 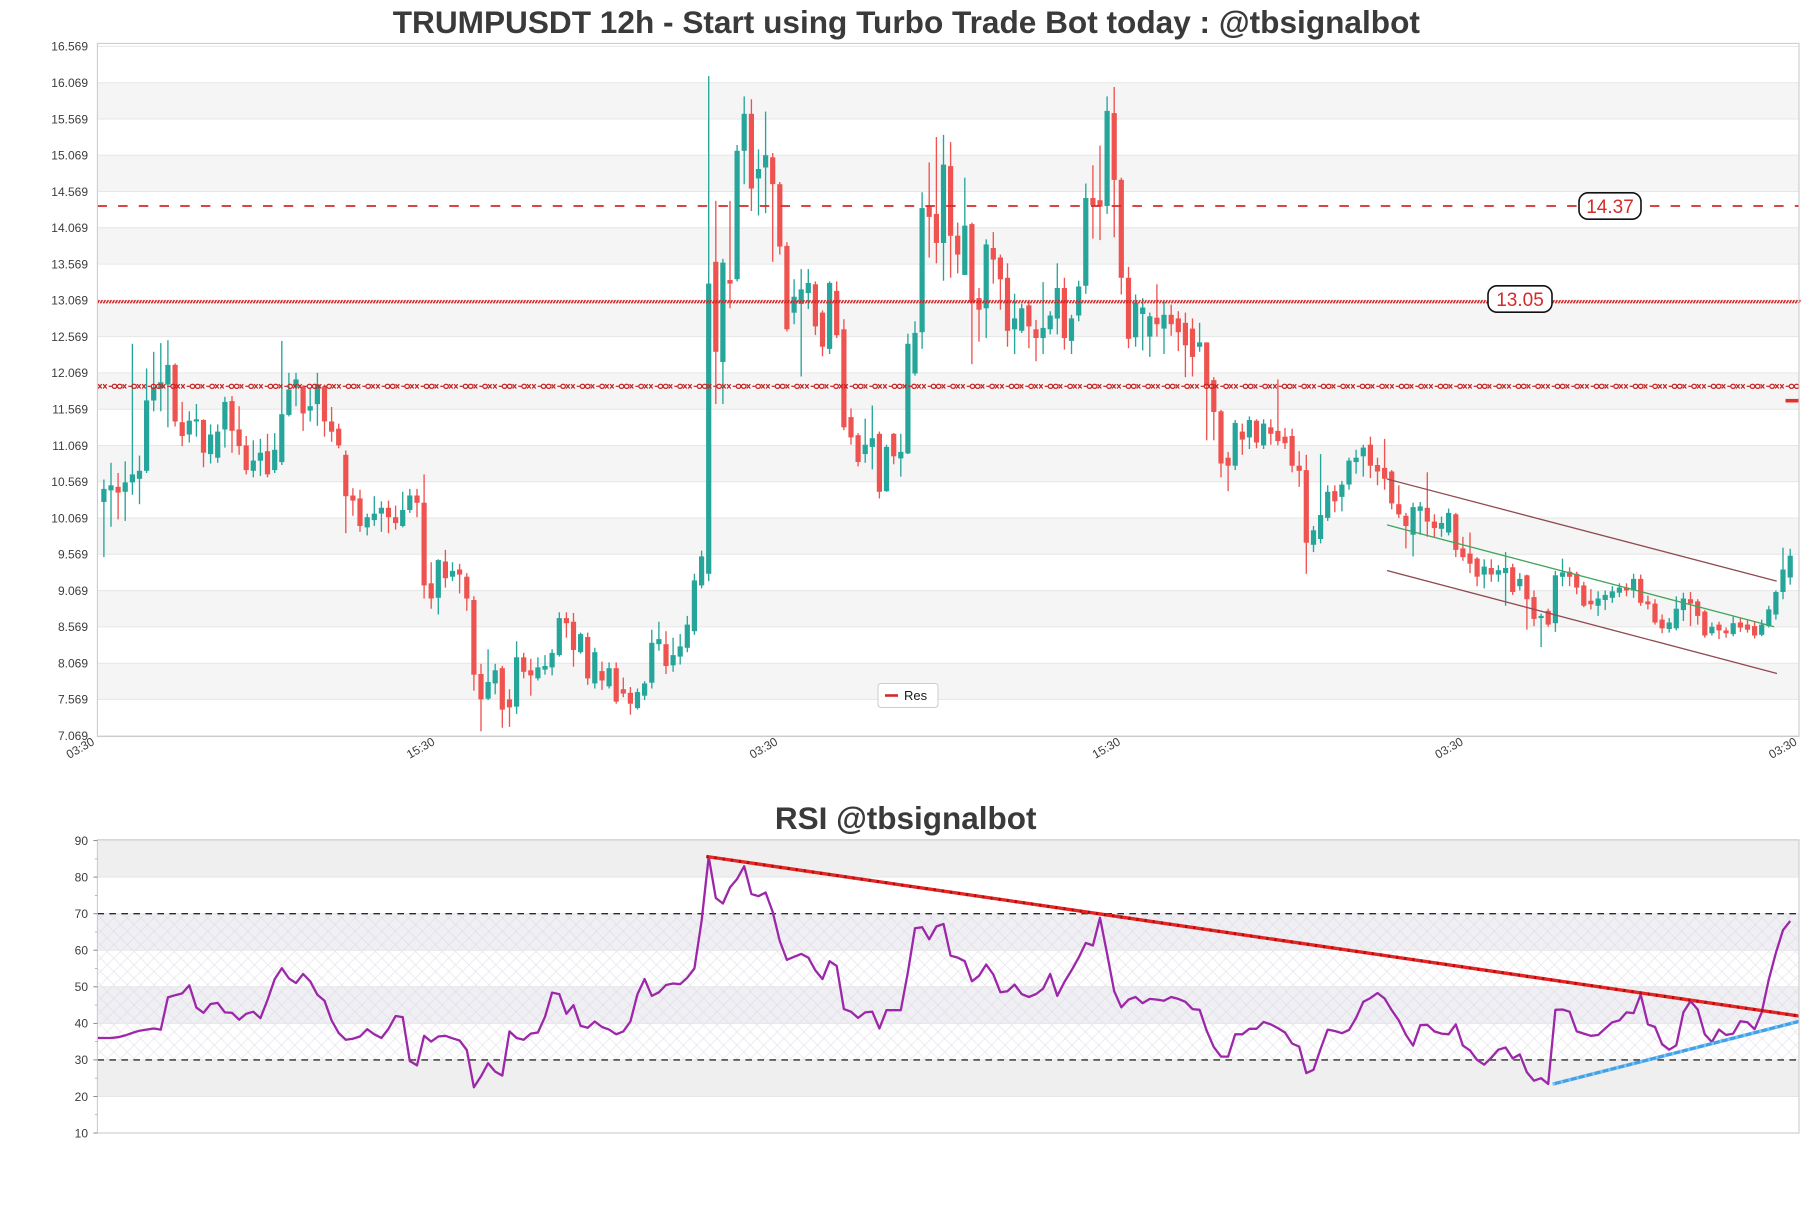 I want to click on svg-text: 16.069, so click(x=69, y=83).